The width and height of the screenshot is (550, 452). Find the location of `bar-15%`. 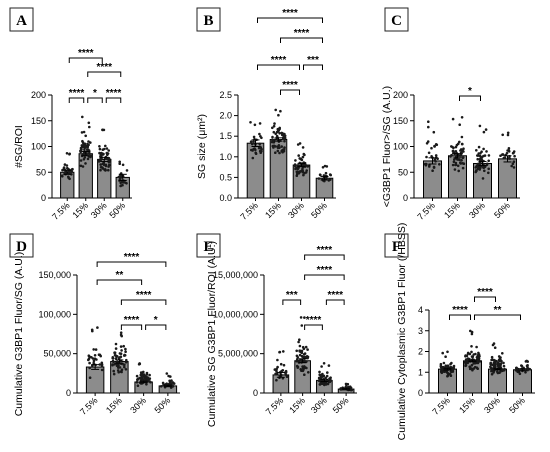

bar-15% is located at coordinates (457, 177).